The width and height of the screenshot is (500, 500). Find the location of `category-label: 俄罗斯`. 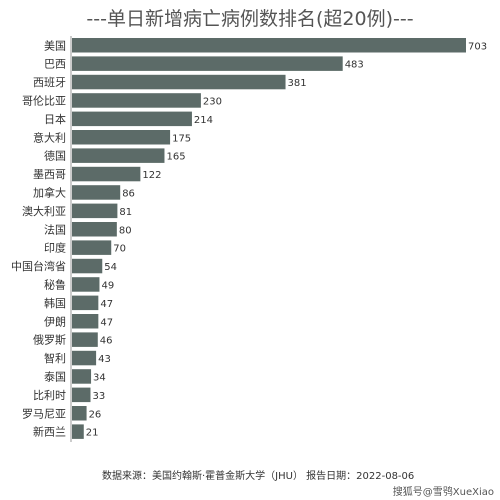

category-label: 俄罗斯 is located at coordinates (49, 340).